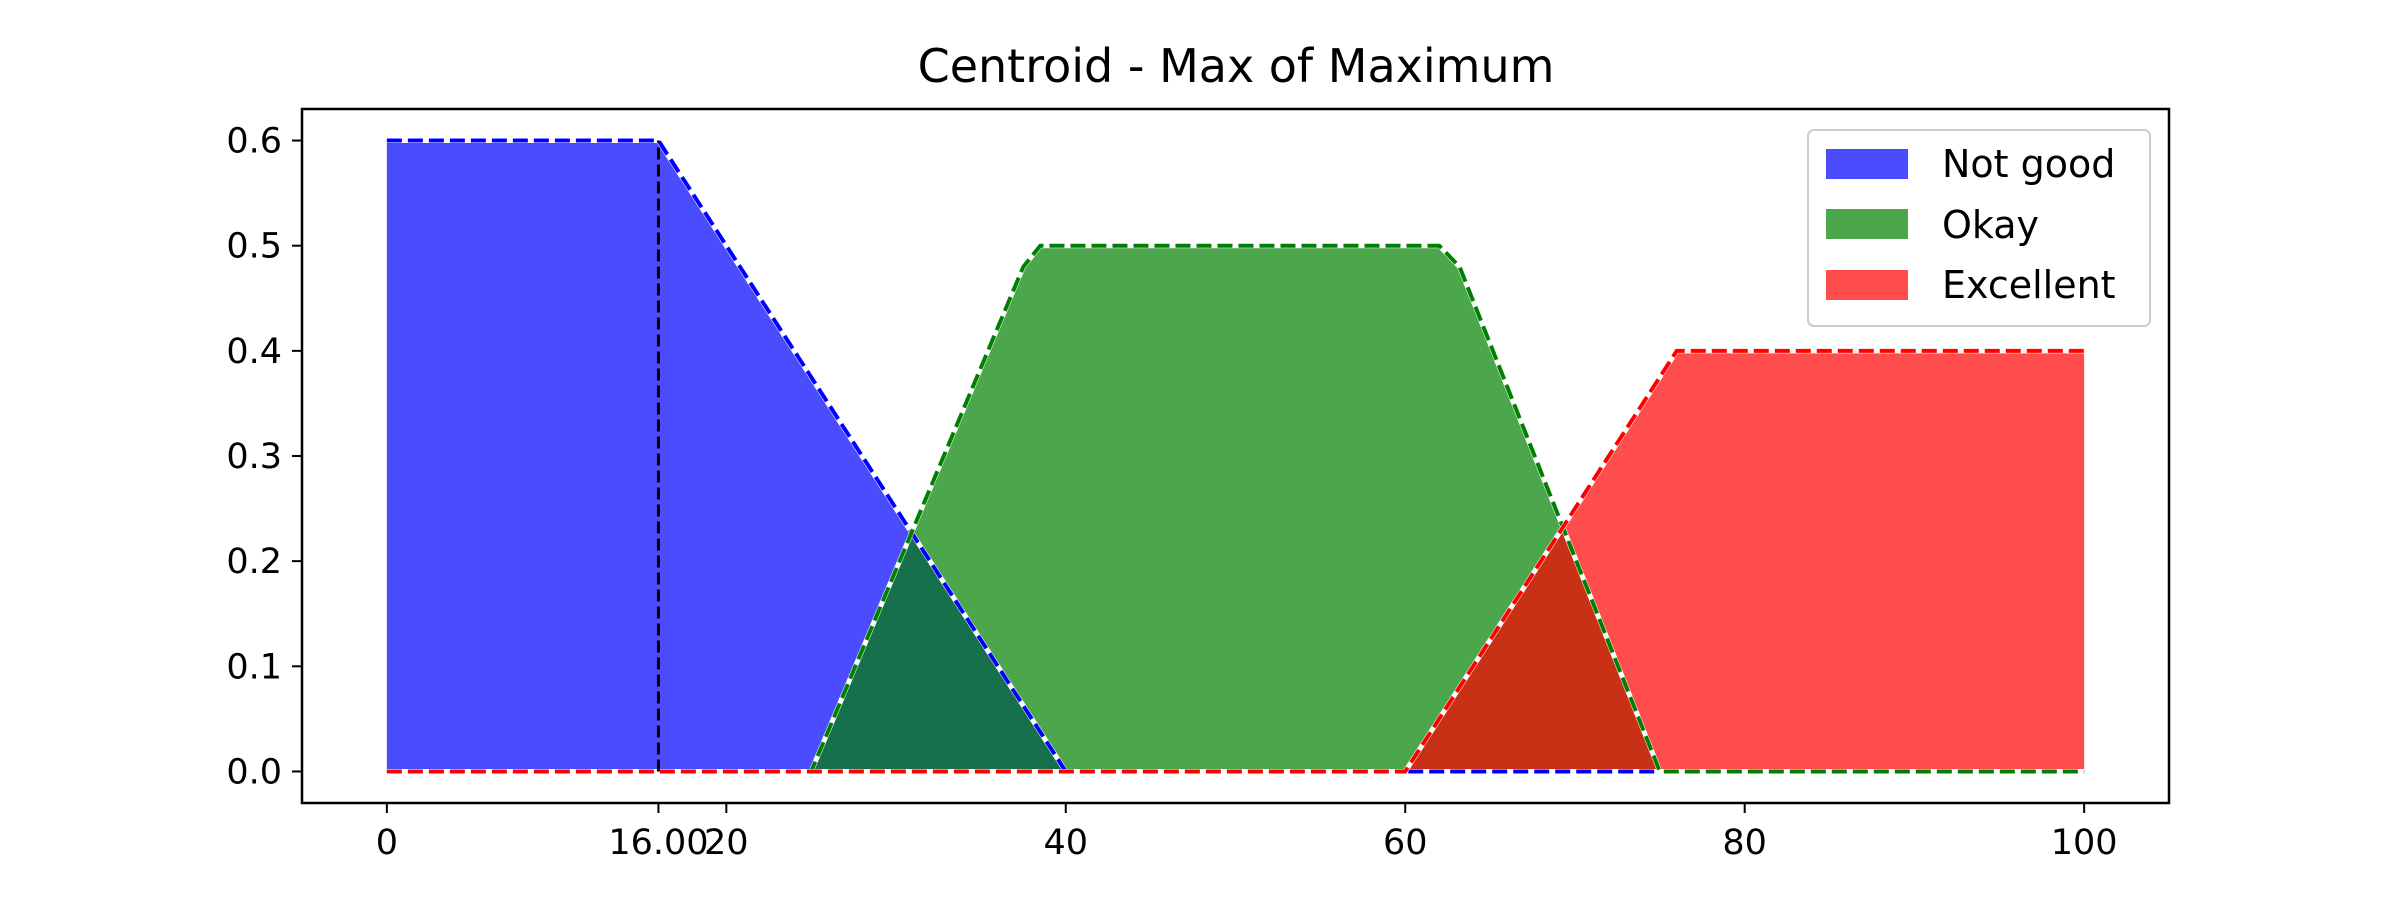 This screenshot has height=900, width=2400. I want to click on x-tick-label: 80, so click(1744, 843).